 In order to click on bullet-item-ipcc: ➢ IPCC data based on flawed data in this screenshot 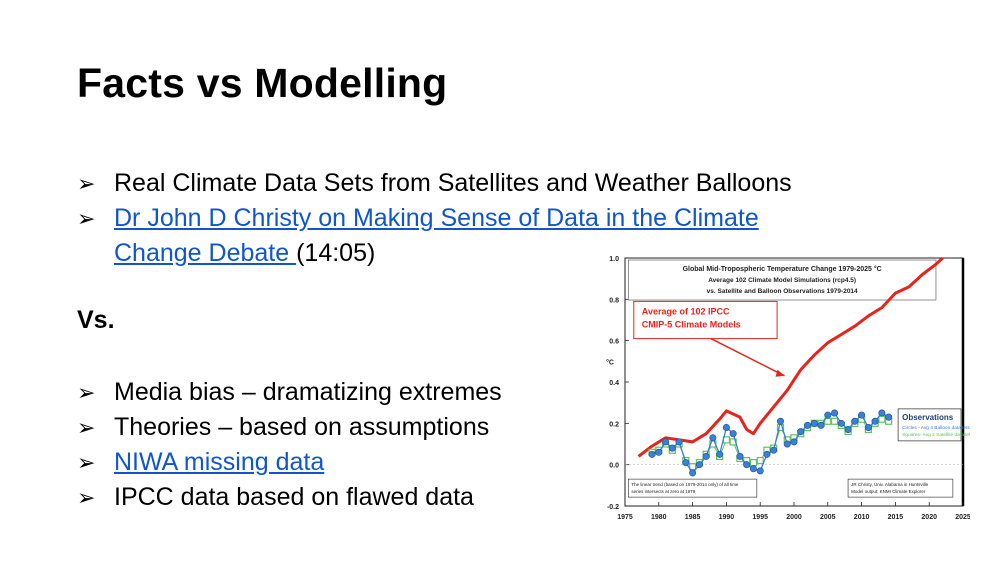, I will do `click(289, 497)`.